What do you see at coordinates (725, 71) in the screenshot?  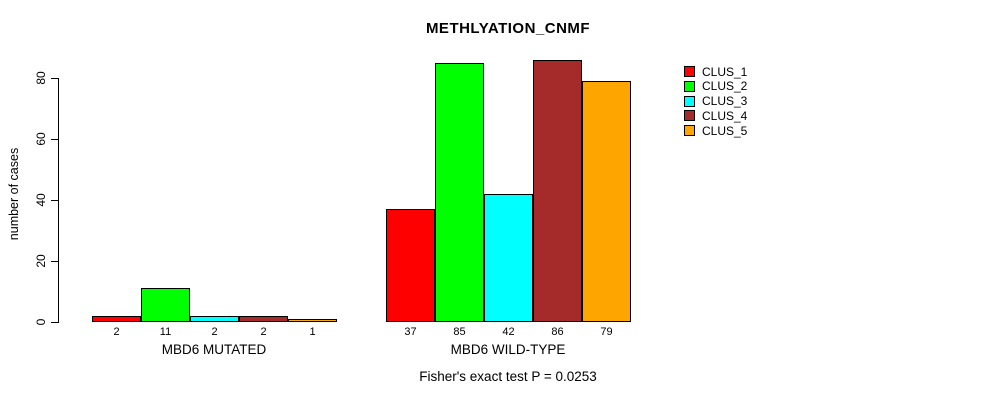 I see `legend-label: CLUS_1` at bounding box center [725, 71].